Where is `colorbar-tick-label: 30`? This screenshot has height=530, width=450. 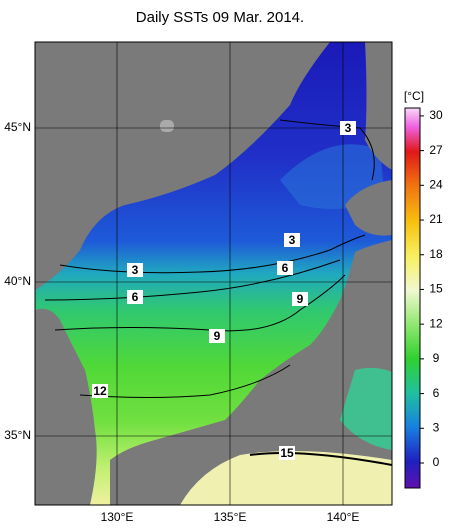 colorbar-tick-label: 30 is located at coordinates (436, 115).